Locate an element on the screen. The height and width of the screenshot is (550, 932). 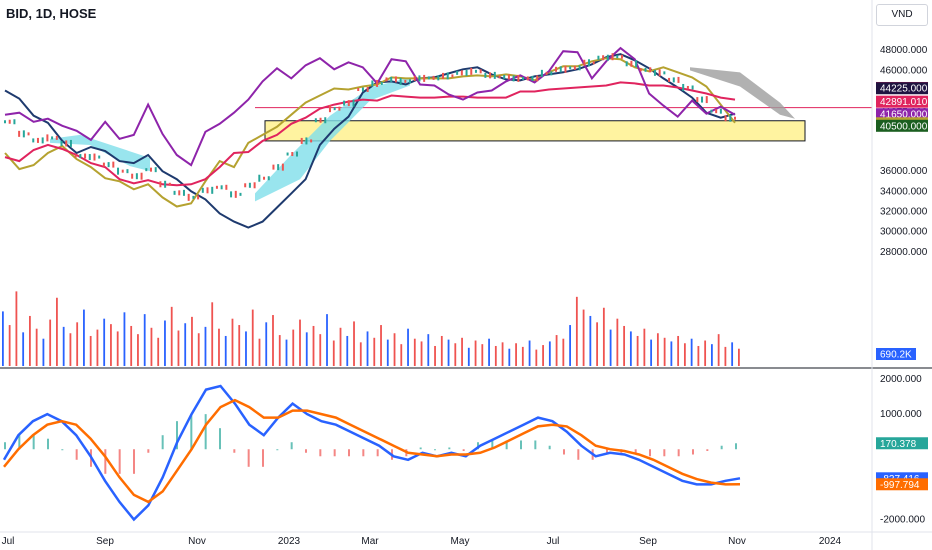
time-tick-label: 2024 is located at coordinates (830, 541).